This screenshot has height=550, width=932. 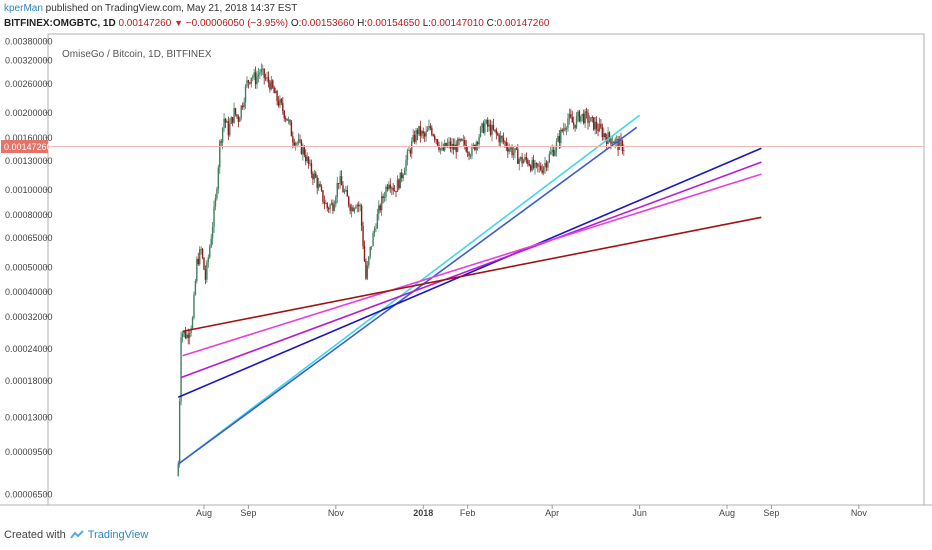 What do you see at coordinates (472, 274) in the screenshot?
I see `trendline-darkred` at bounding box center [472, 274].